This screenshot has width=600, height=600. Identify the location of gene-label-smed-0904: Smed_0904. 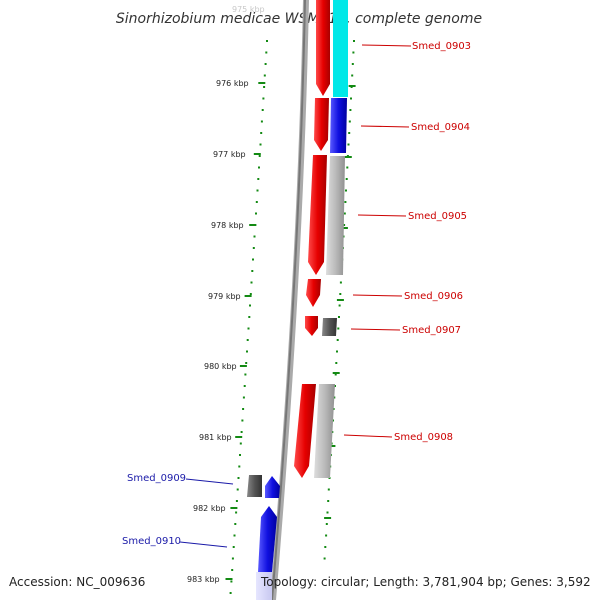
(440, 127).